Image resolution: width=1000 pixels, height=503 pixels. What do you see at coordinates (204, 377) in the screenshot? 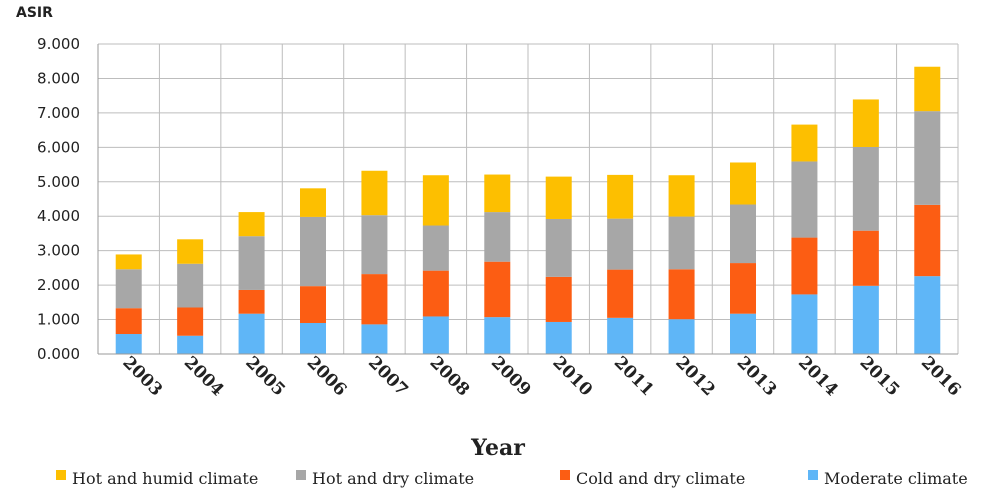
I see `x-tick-label: 2004` at bounding box center [204, 377].